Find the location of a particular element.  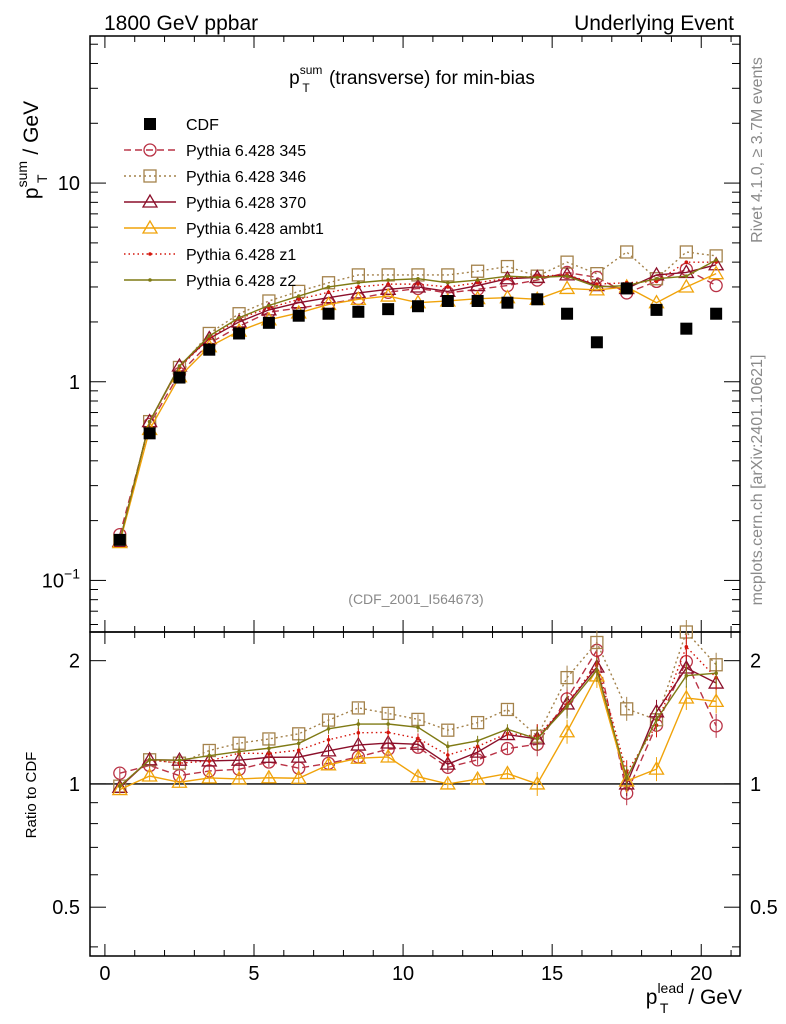

x-axis-label-sub: T is located at coordinates (664, 1008).